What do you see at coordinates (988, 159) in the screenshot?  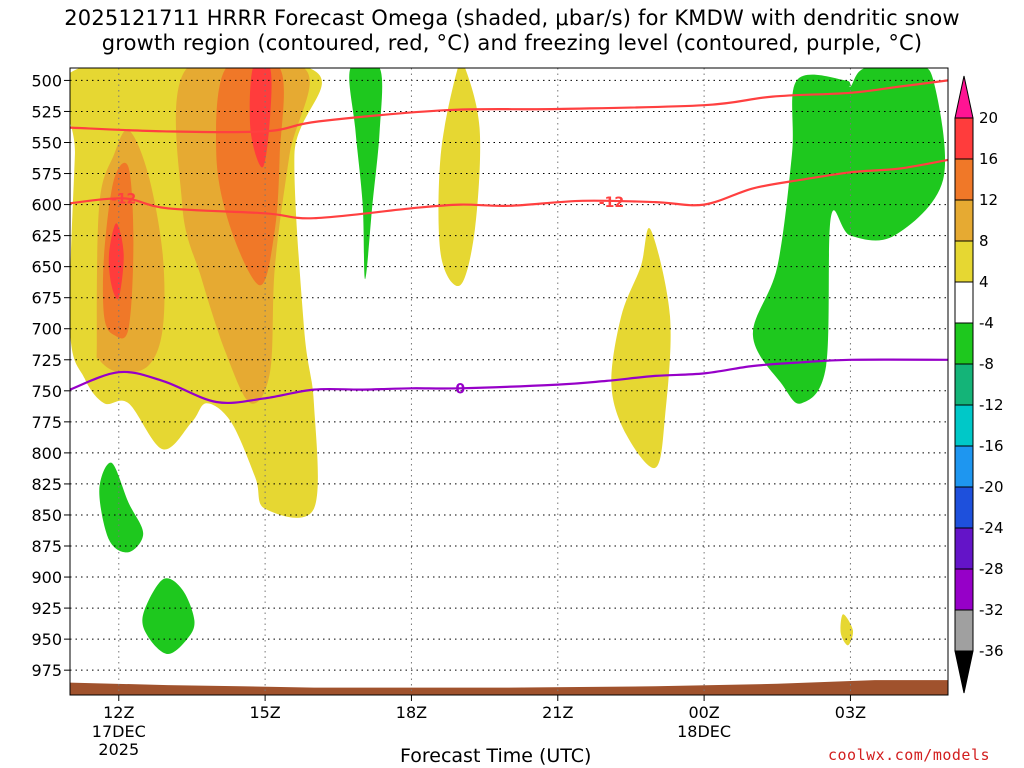 I see `colorbar-label-16: 16` at bounding box center [988, 159].